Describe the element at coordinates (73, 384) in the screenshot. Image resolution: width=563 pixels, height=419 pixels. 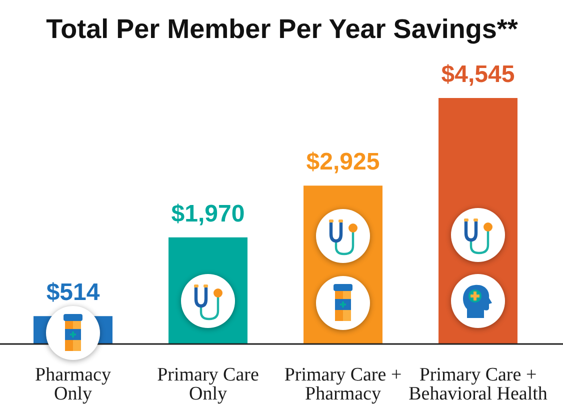
I see `x-tick-label: Pharmacy Only` at that location.